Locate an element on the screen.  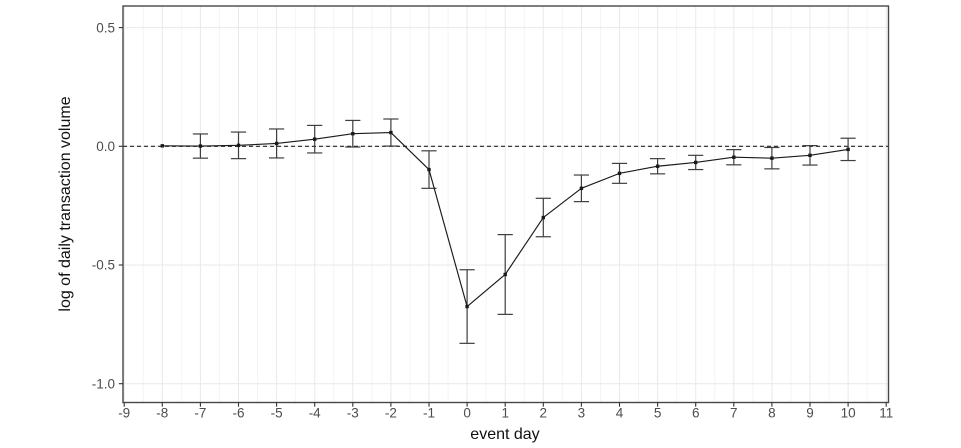
x-tick-label: 1 is located at coordinates (505, 413).